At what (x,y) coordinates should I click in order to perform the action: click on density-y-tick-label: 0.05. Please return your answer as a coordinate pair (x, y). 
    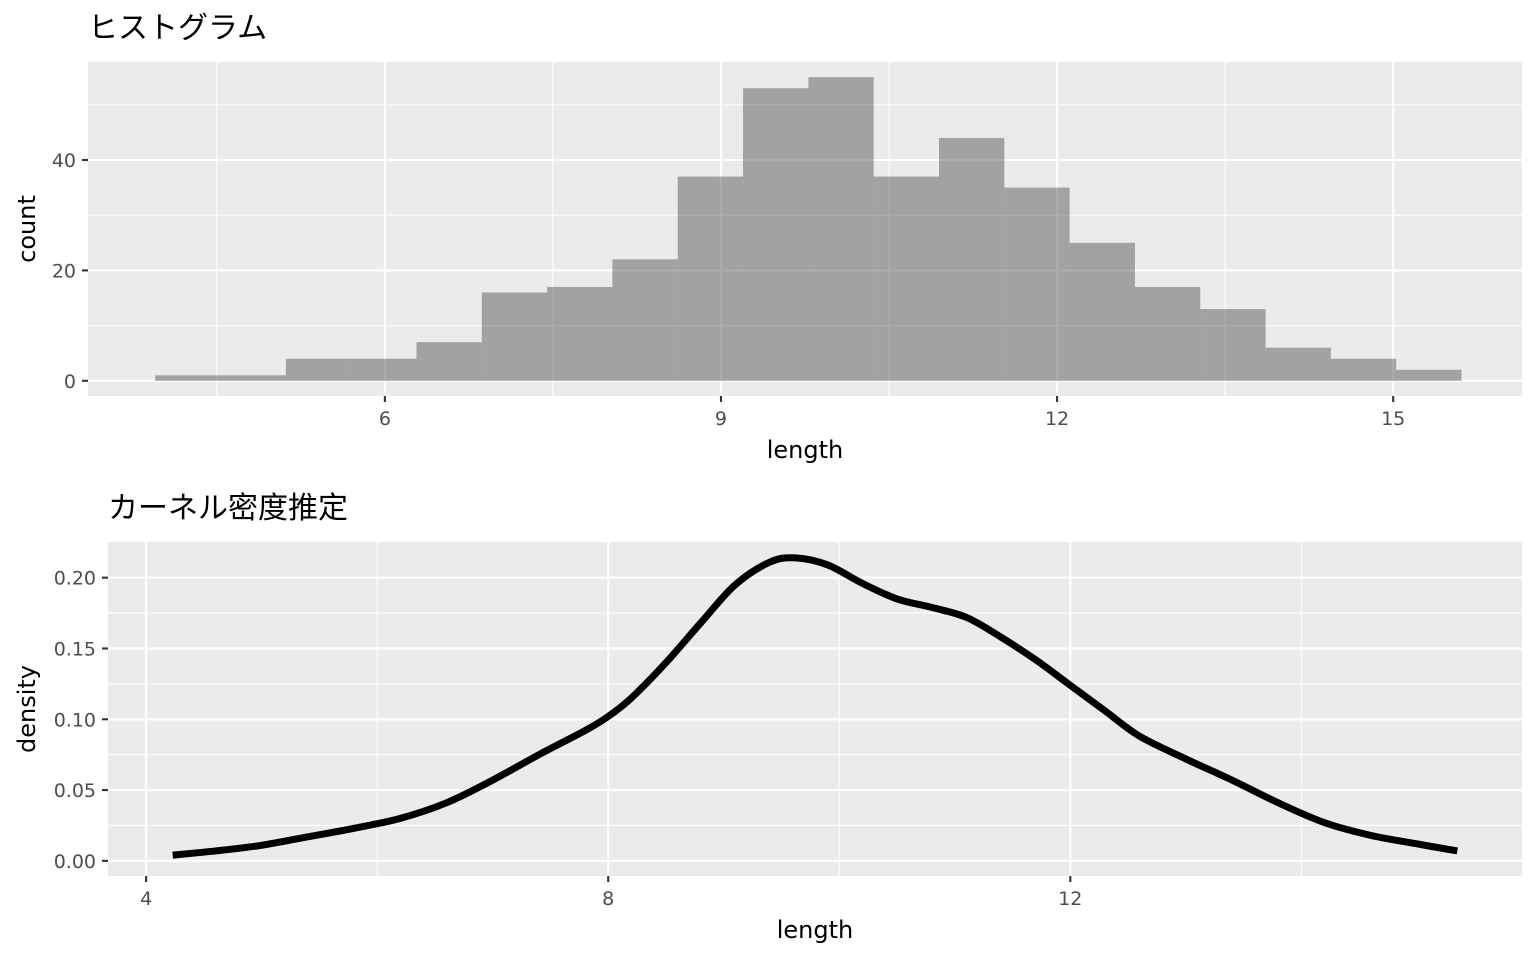
    Looking at the image, I should click on (75, 791).